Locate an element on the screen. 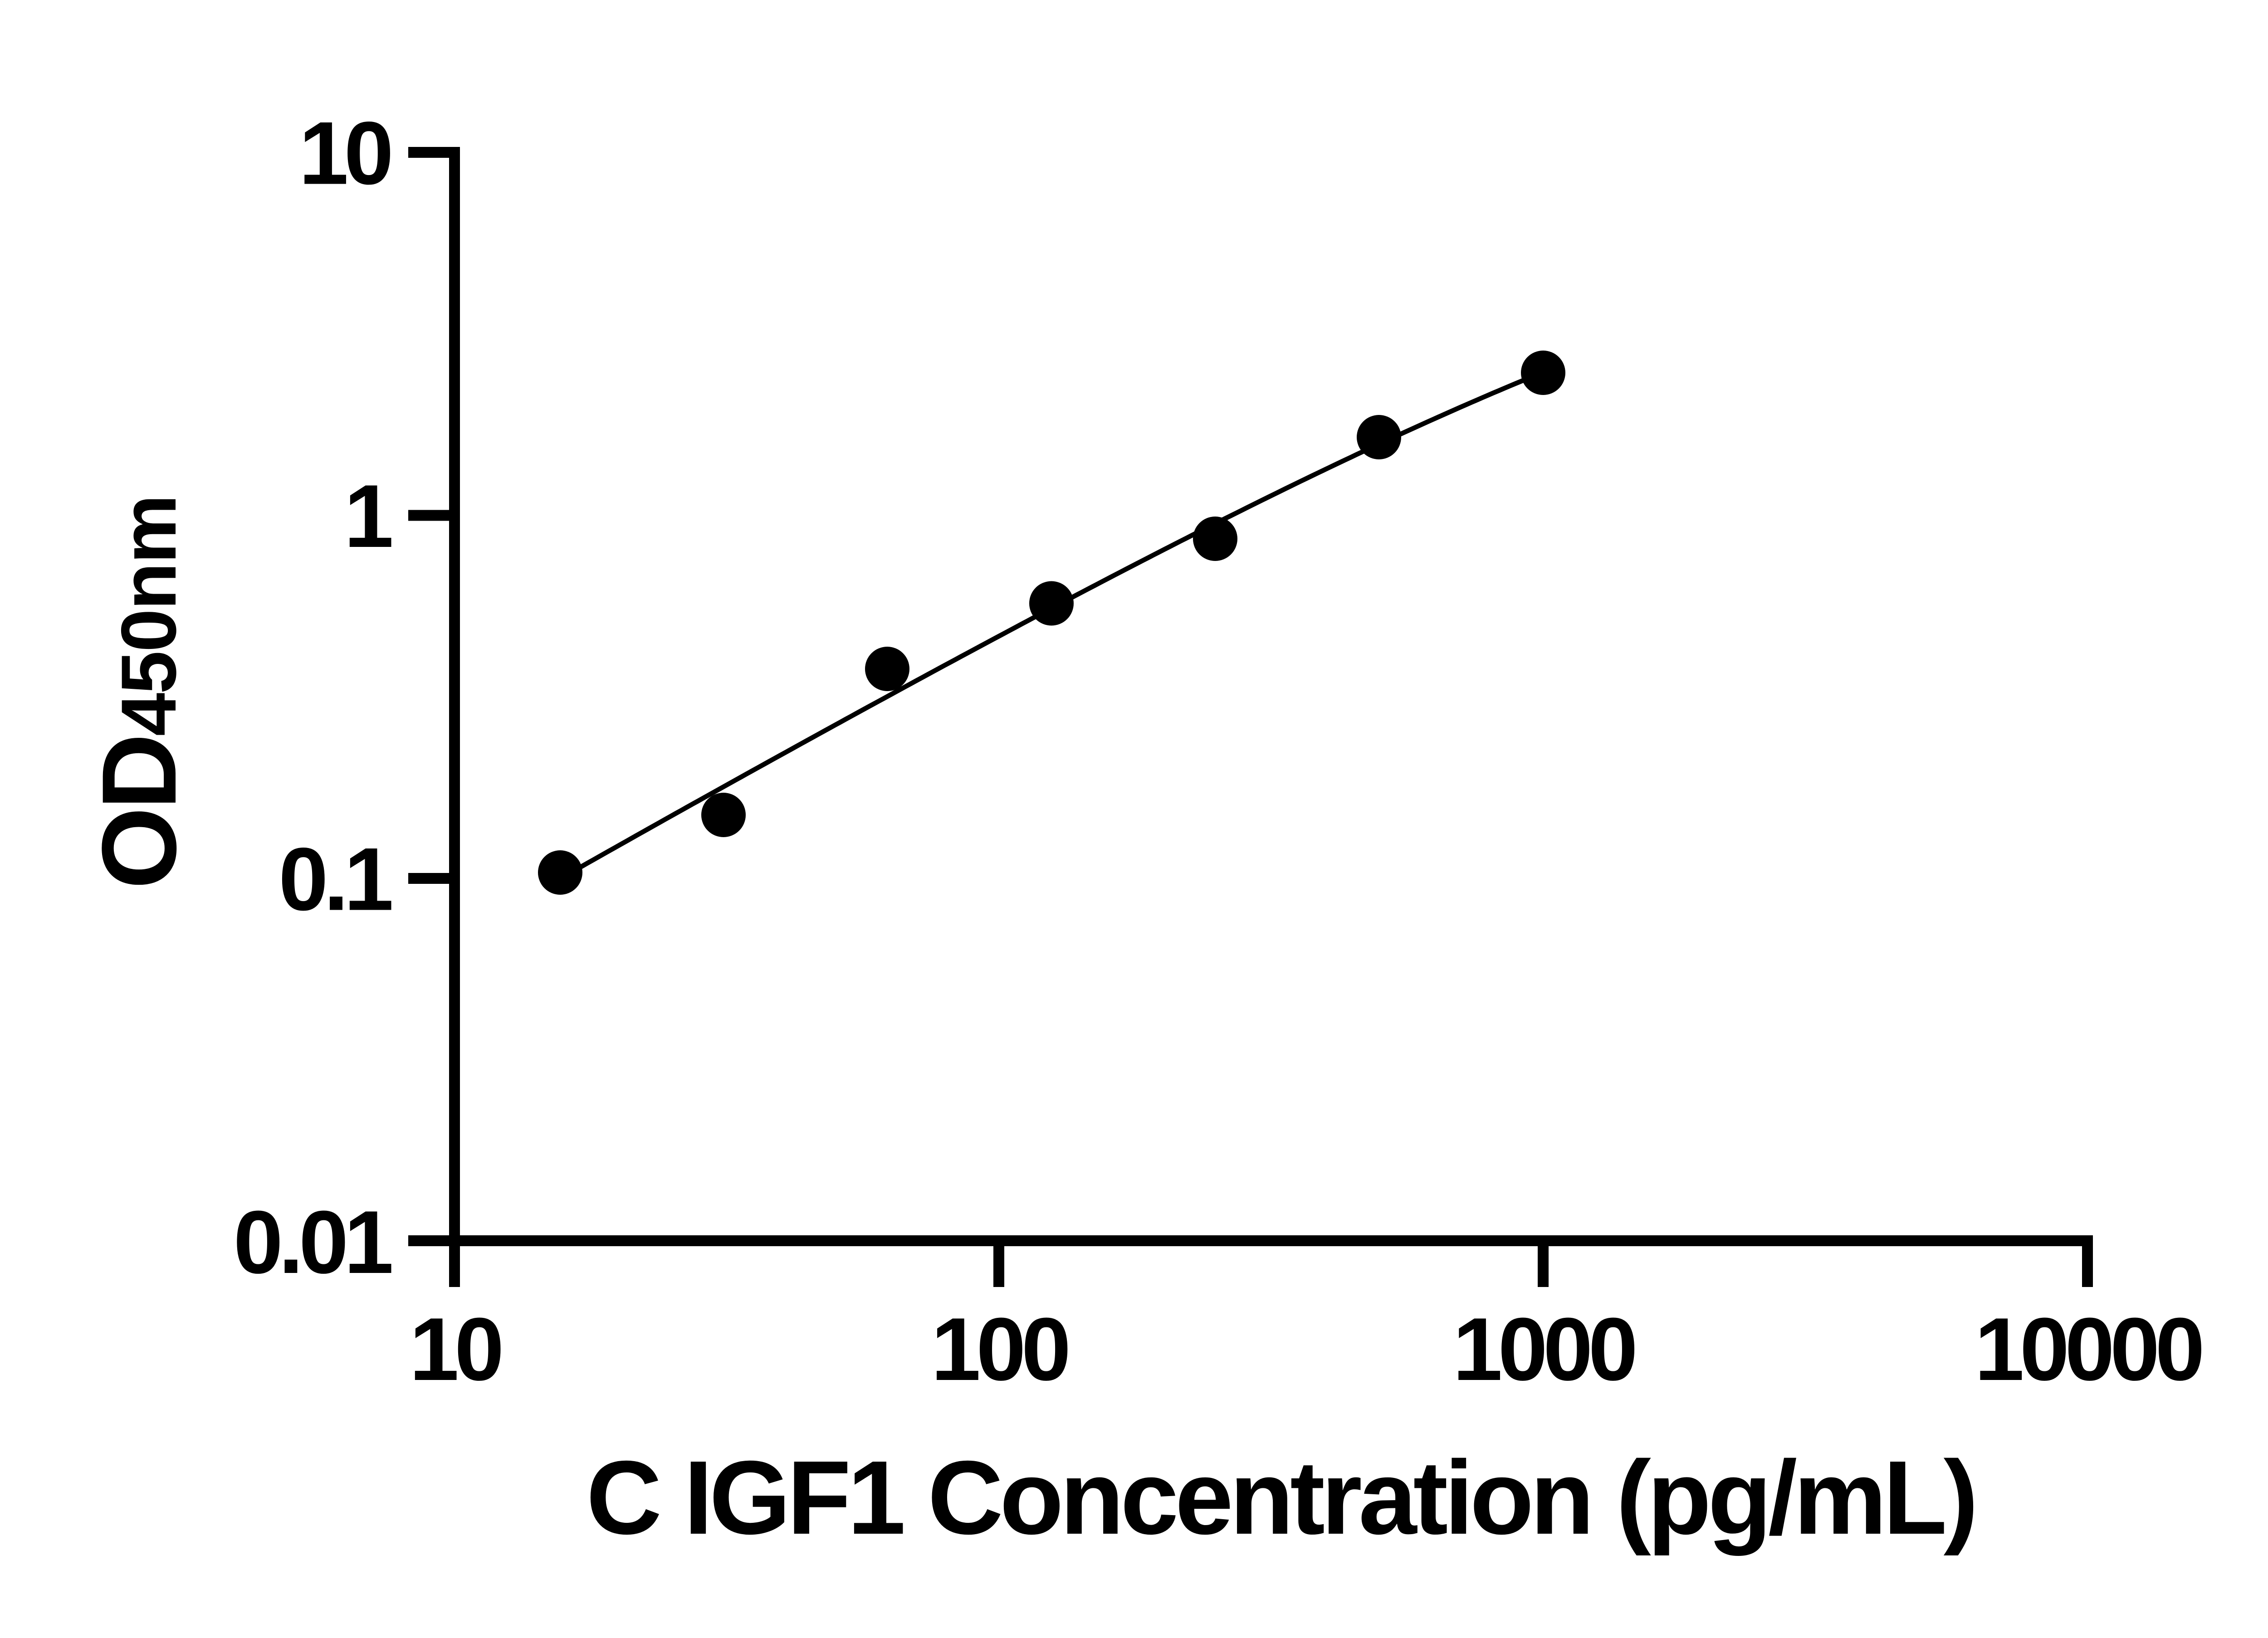  svg-text: 0.01 is located at coordinates (313, 1242).